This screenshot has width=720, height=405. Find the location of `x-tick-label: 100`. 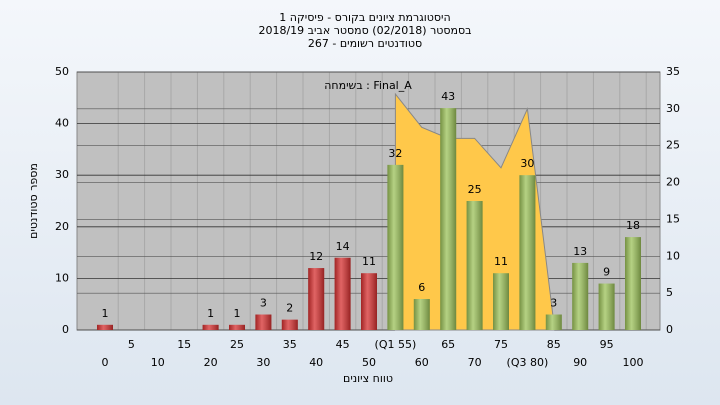

x-tick-label: 100 is located at coordinates (633, 362).